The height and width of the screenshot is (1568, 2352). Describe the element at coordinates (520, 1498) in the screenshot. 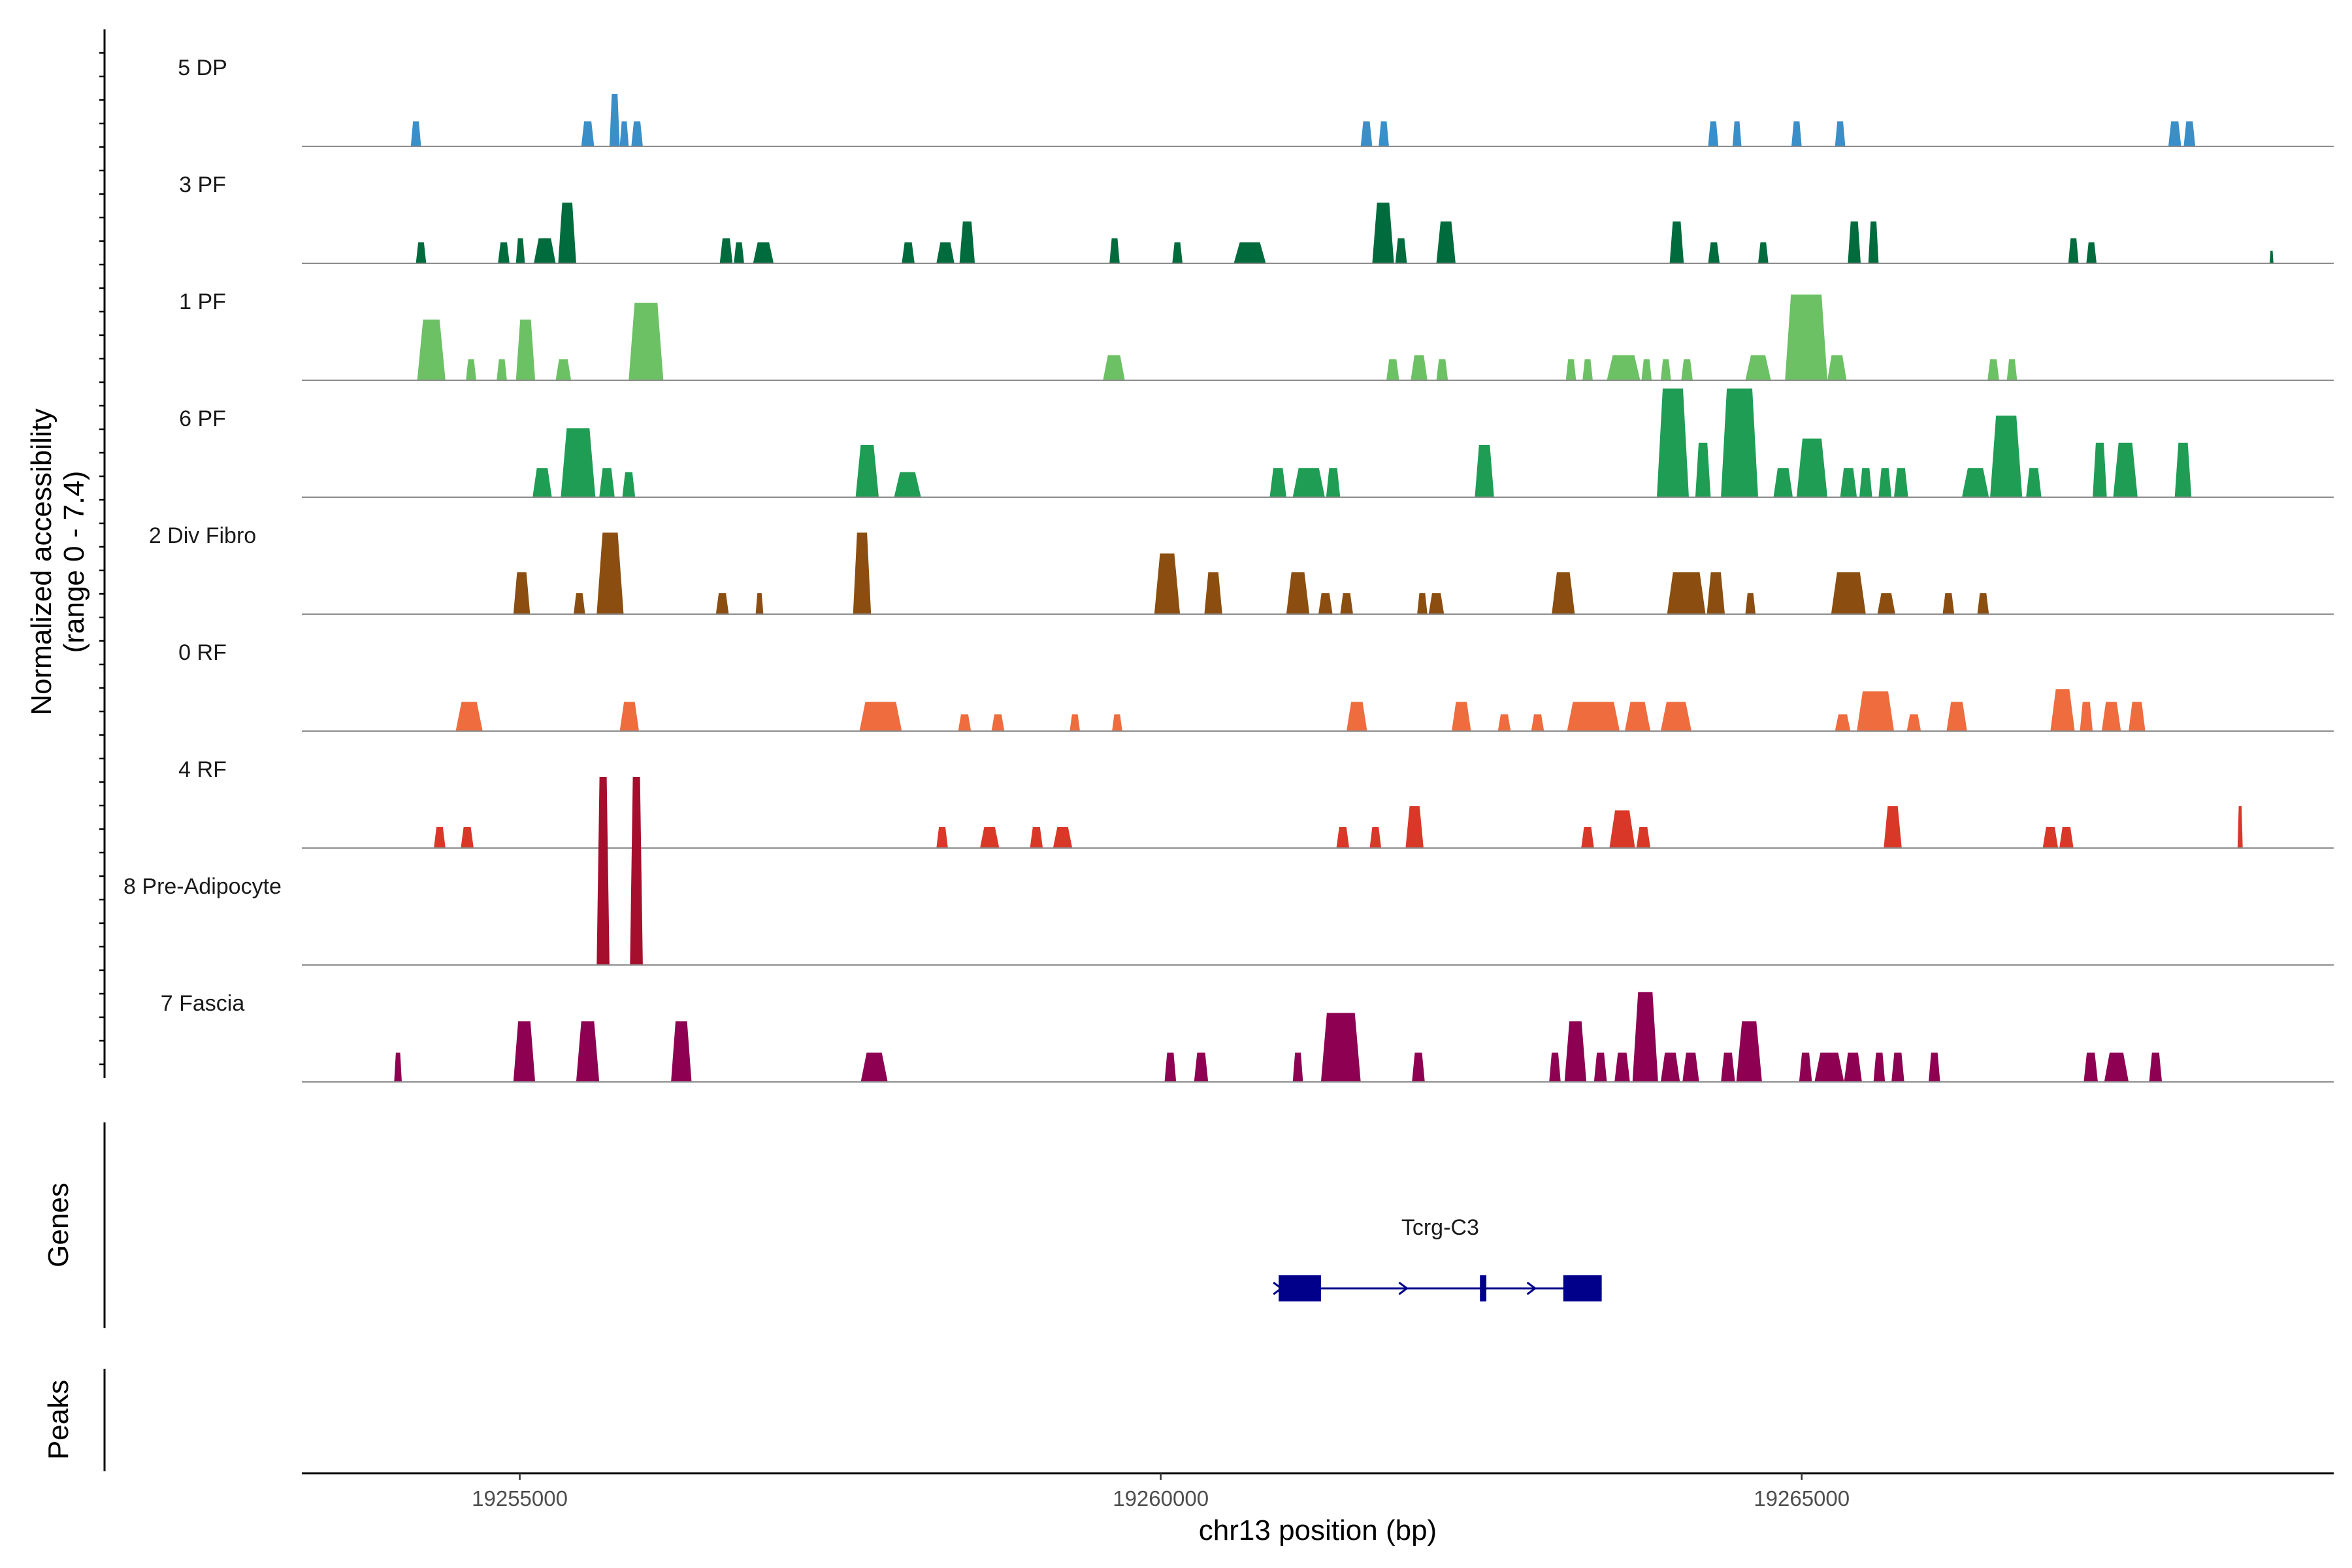

I see `x-tick-label: 19255000` at that location.